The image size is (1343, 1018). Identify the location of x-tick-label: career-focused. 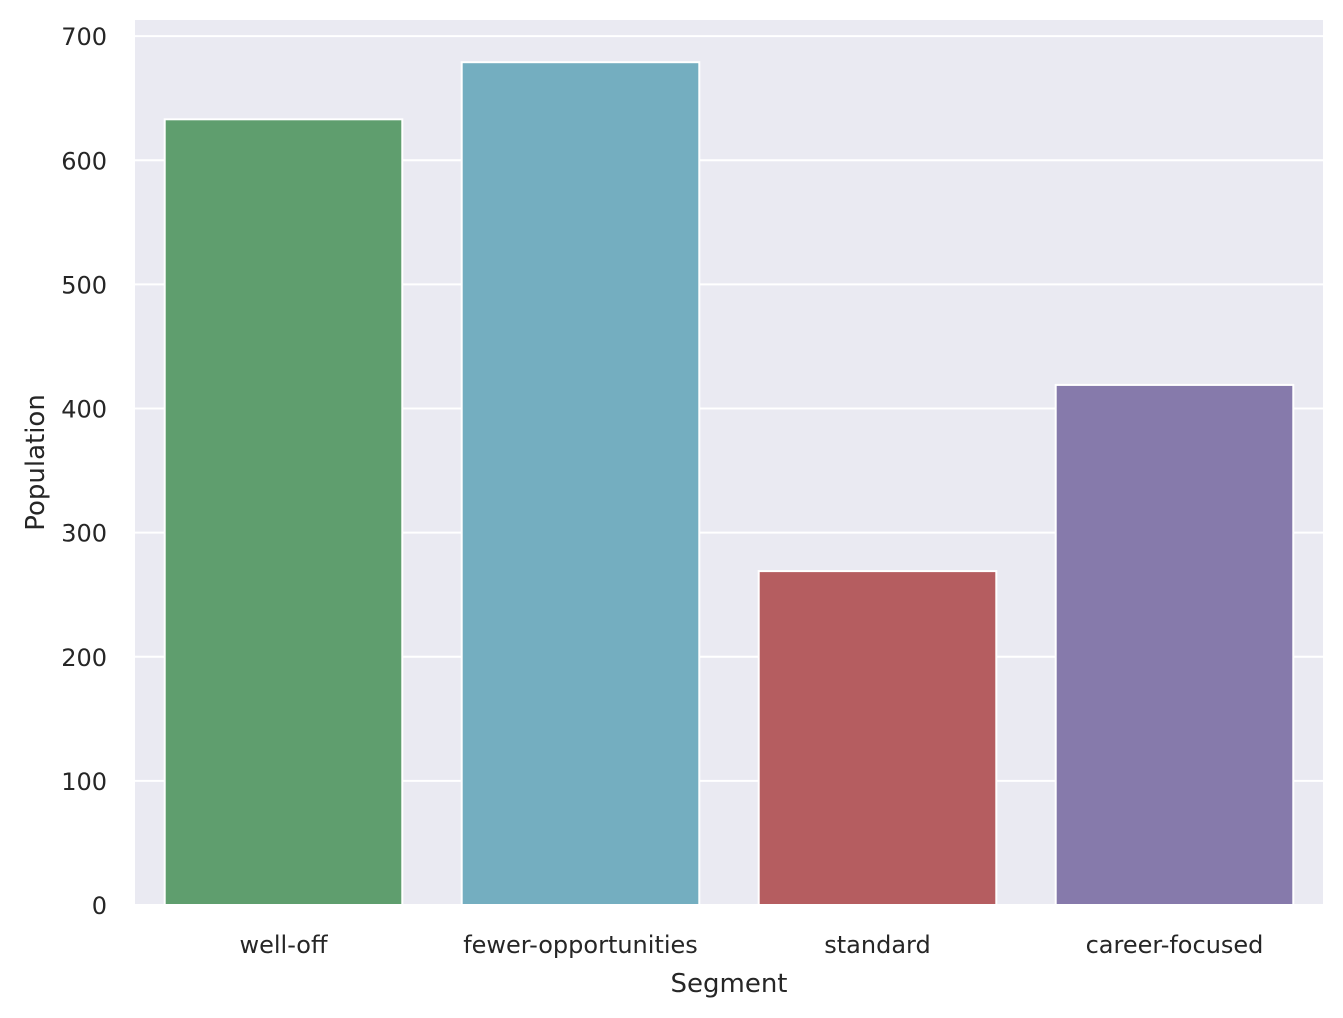
(1175, 945).